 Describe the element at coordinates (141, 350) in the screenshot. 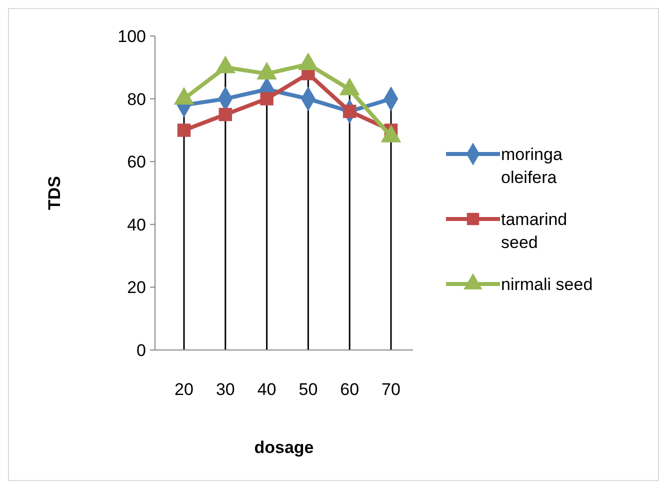

I see `y-tick-label: 0` at that location.